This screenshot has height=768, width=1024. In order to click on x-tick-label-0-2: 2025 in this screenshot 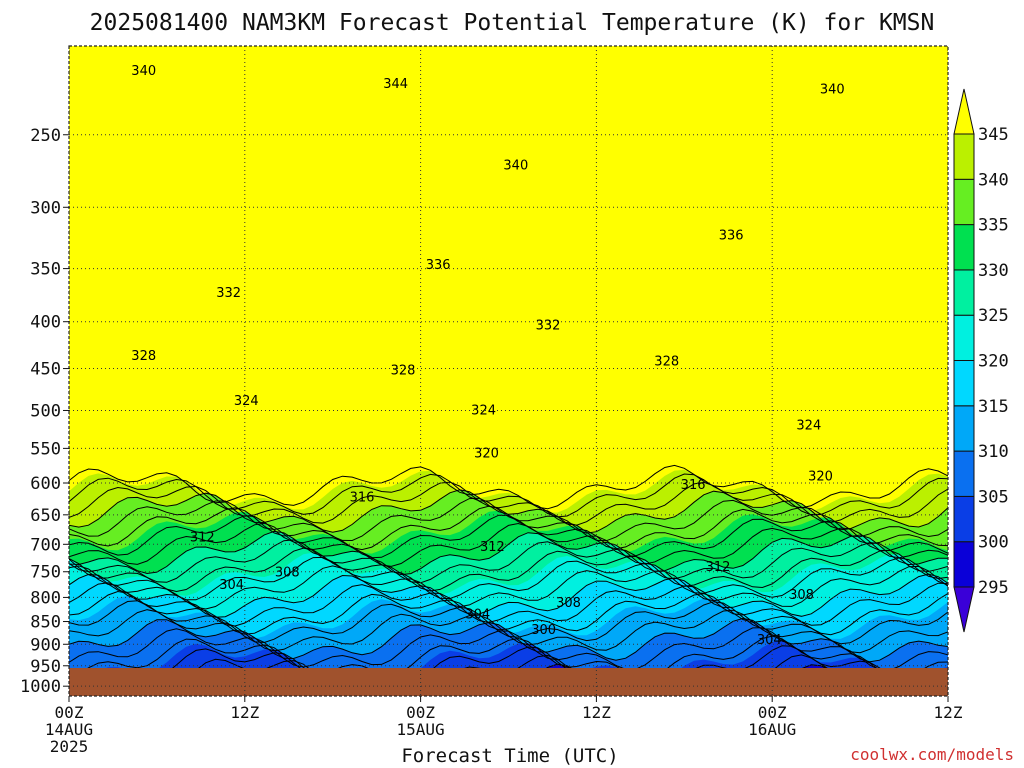, I will do `click(69, 746)`.